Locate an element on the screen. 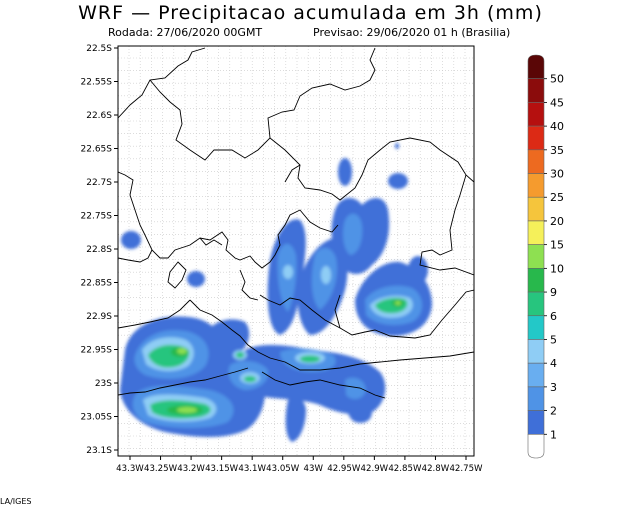 The width and height of the screenshot is (621, 510). legend-level-label: 10 is located at coordinates (557, 268).